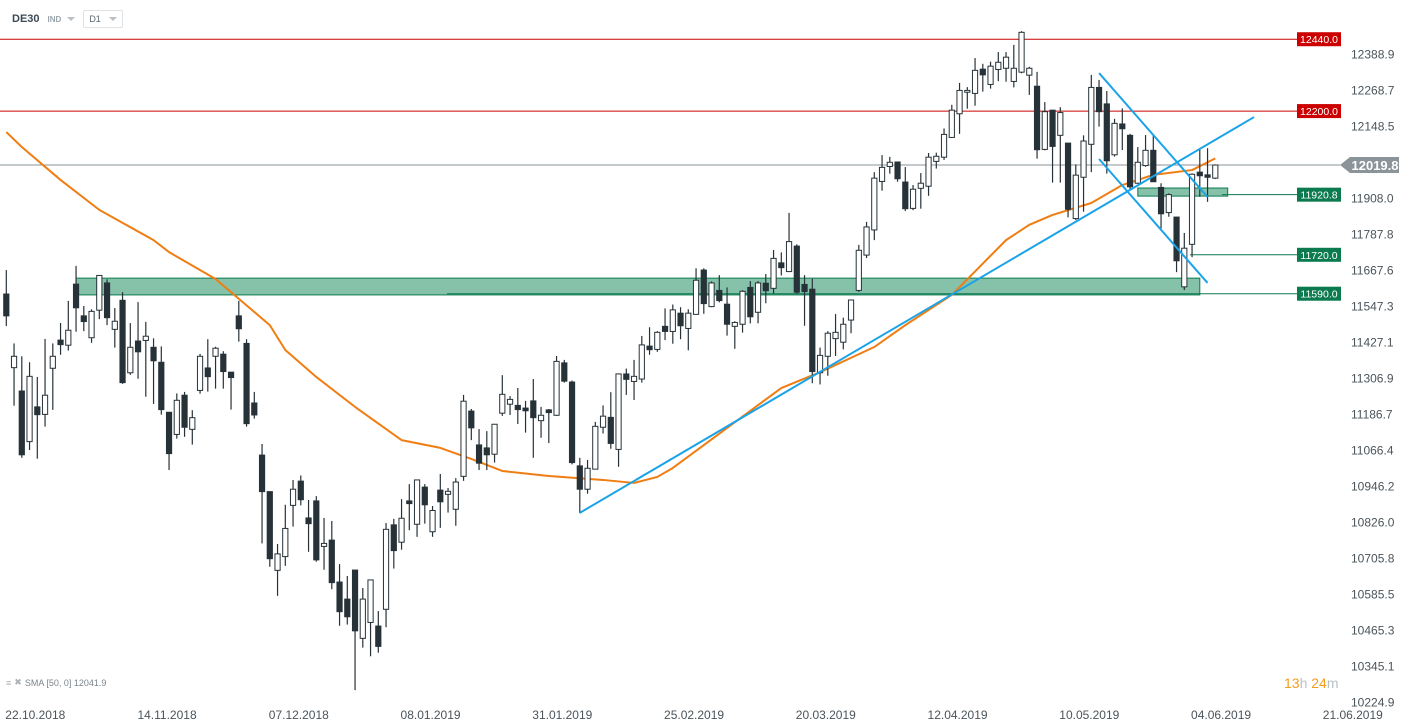  I want to click on symbol-name: DE30, so click(26, 19).